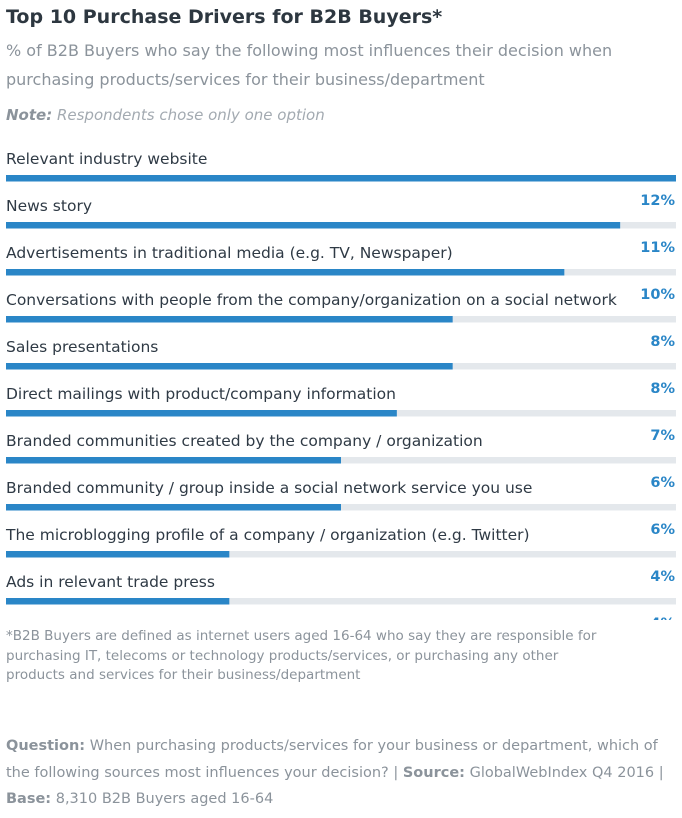 This screenshot has height=818, width=682. I want to click on category-label: Relevant industry website, so click(106, 159).